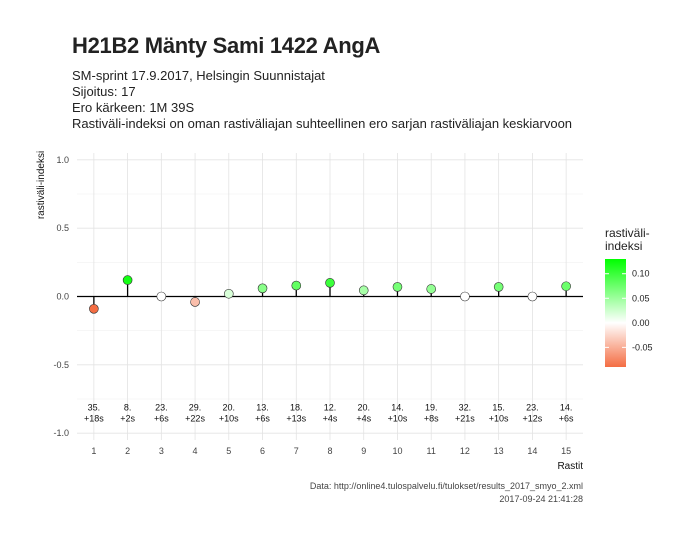  What do you see at coordinates (61, 433) in the screenshot?
I see `y-tick-label: -1.0` at bounding box center [61, 433].